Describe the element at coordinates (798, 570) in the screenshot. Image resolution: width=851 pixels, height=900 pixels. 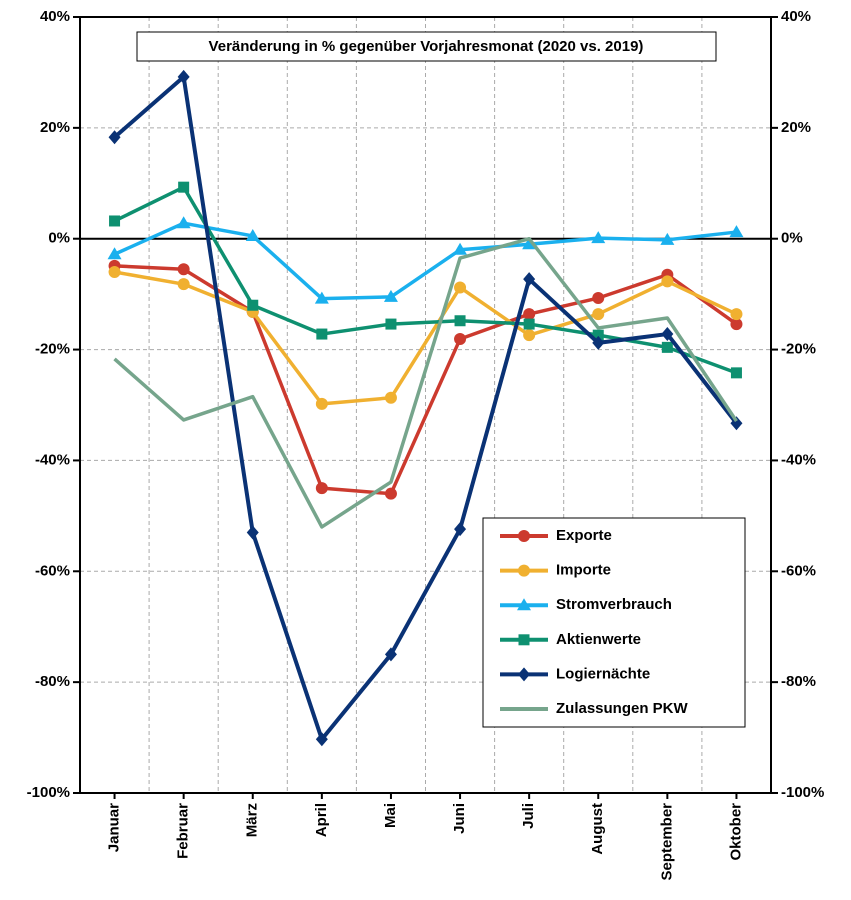
I see `y2-tick-label: -60%` at that location.